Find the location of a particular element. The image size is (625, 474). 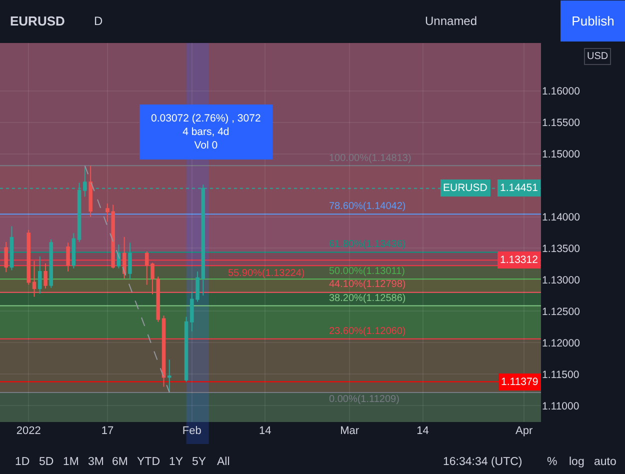

text: 5Y is located at coordinates (199, 462).